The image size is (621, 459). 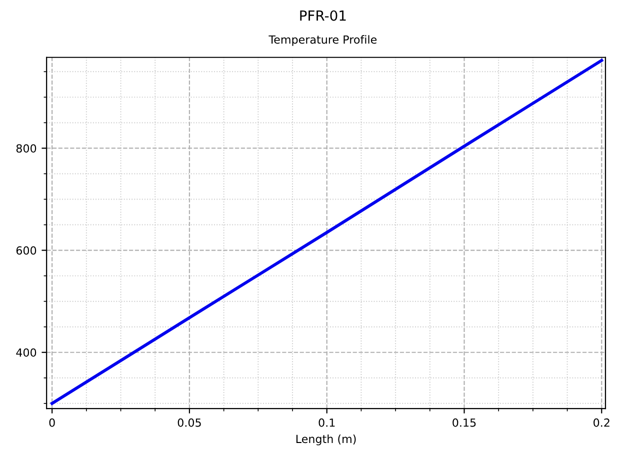 What do you see at coordinates (26, 250) in the screenshot?
I see `y-tick-label: 600` at bounding box center [26, 250].